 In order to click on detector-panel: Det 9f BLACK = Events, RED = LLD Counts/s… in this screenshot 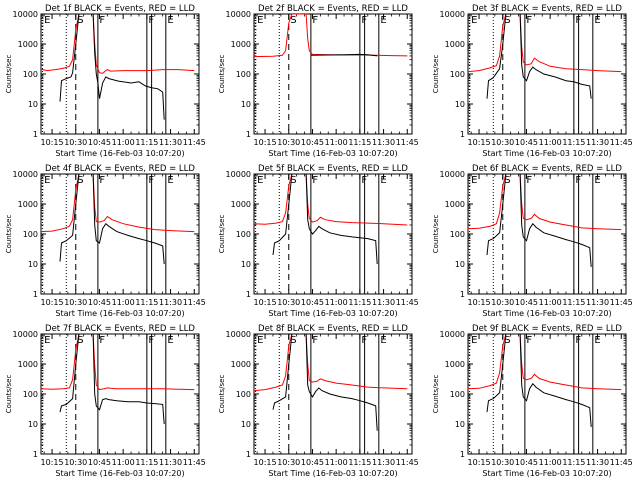, I will do `click(532, 401)`.